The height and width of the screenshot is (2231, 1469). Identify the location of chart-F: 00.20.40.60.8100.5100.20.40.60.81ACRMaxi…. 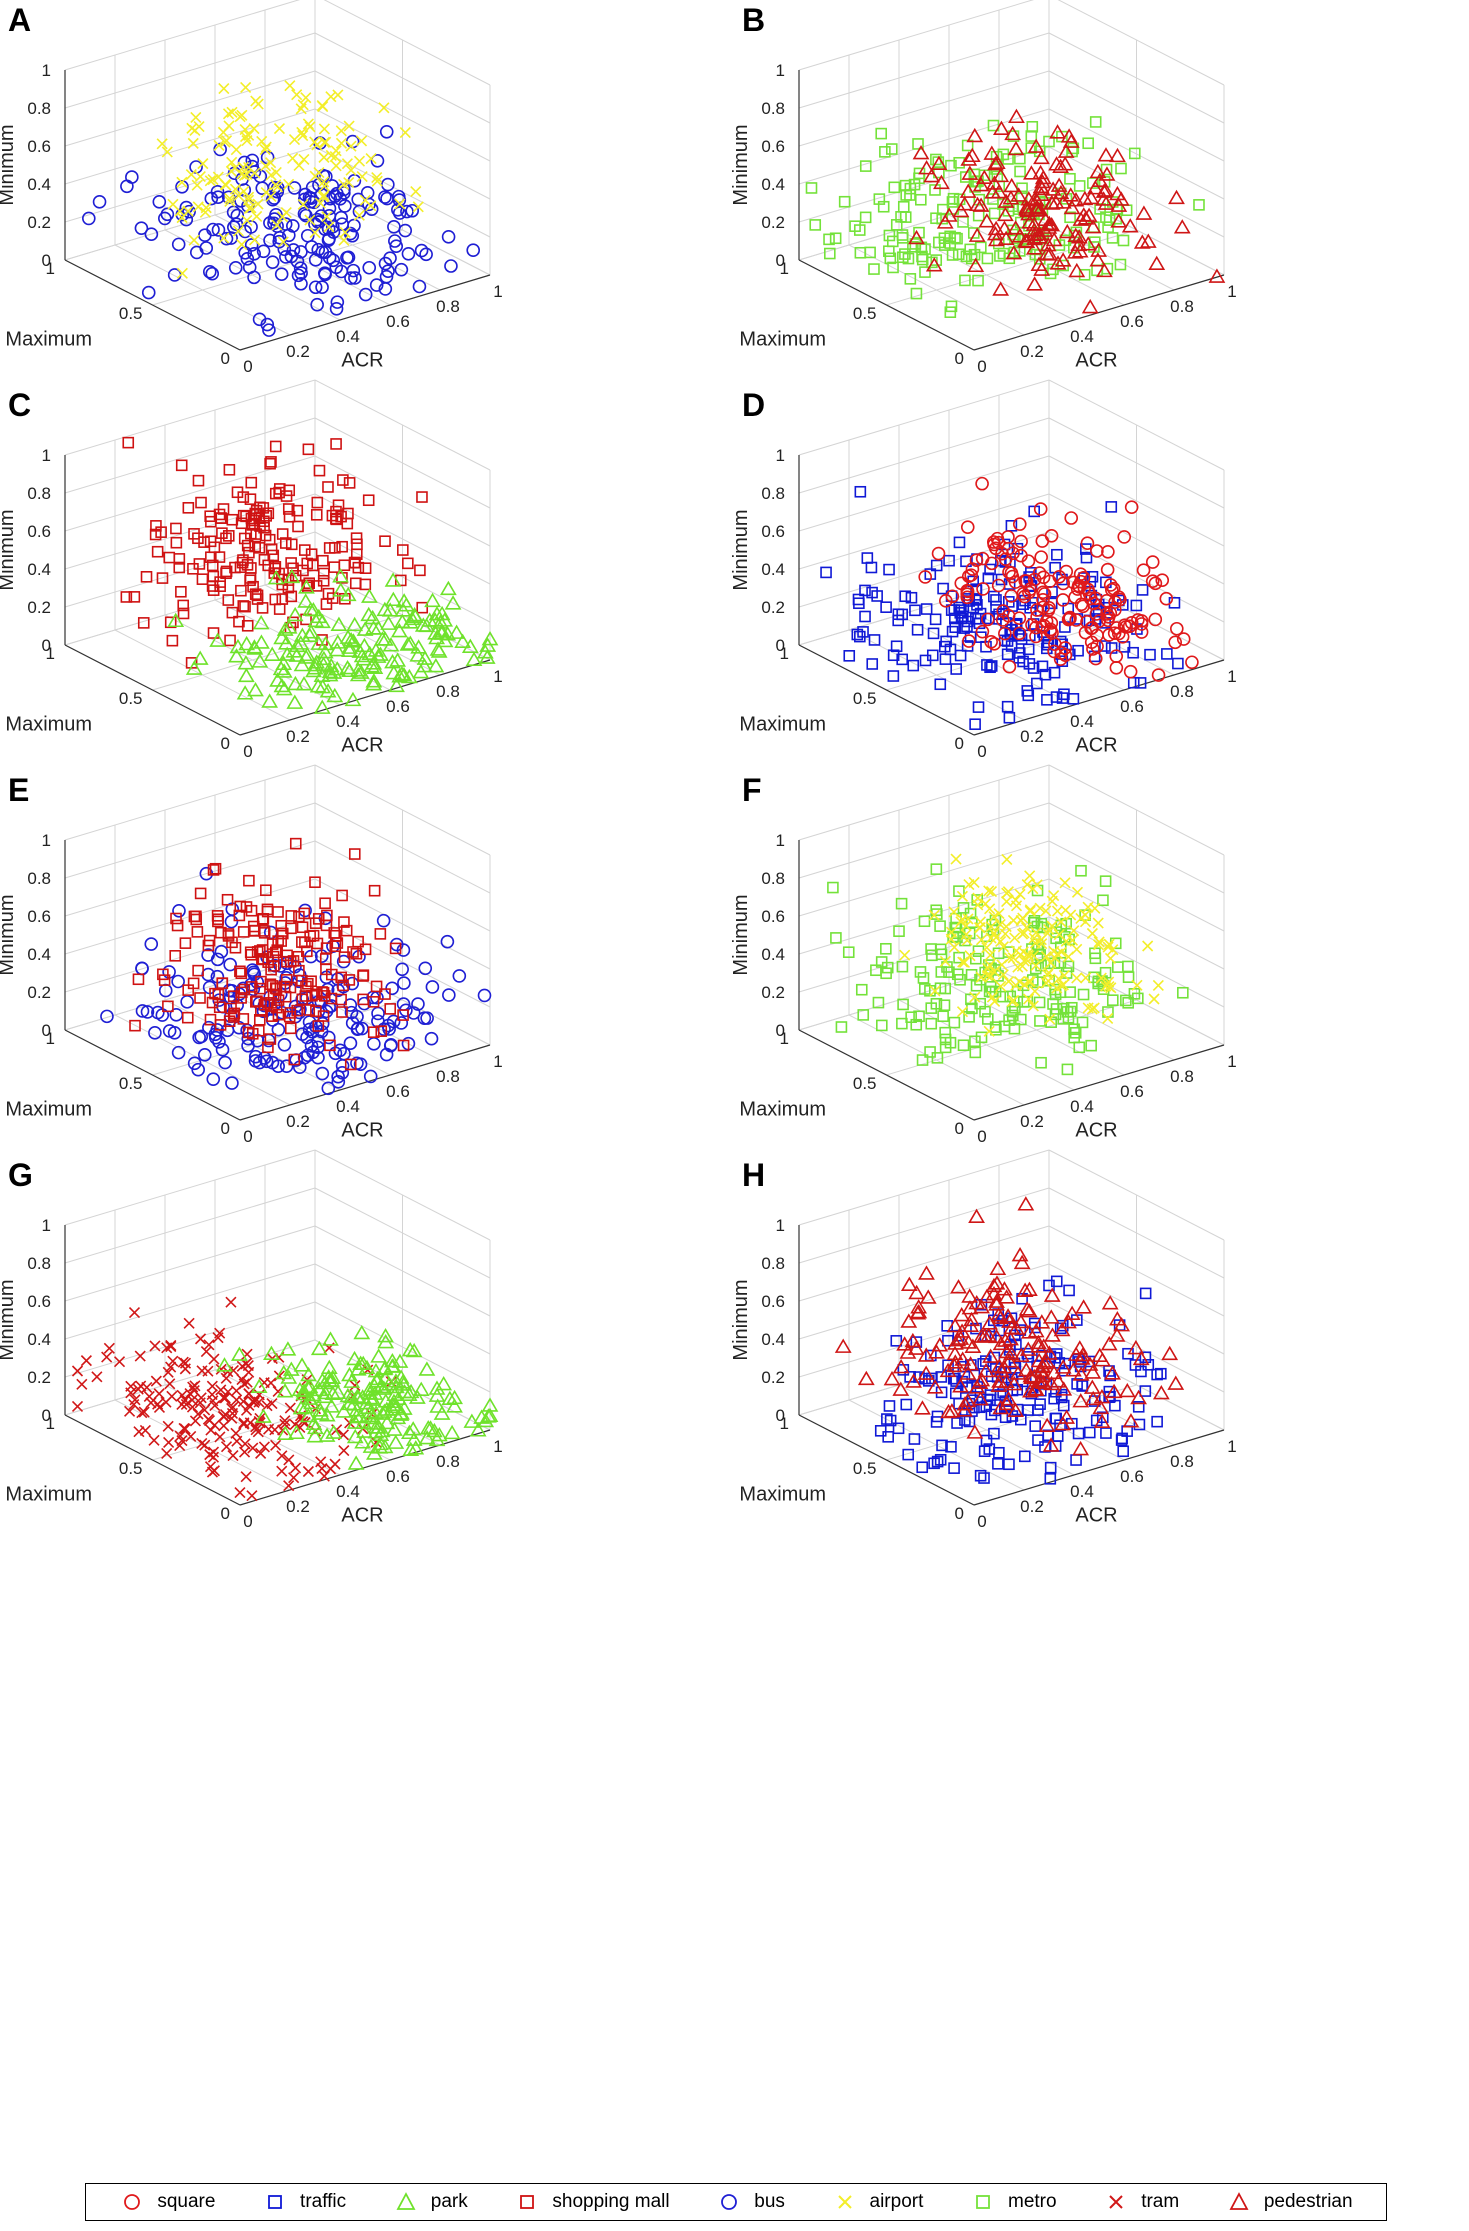
(983, 955).